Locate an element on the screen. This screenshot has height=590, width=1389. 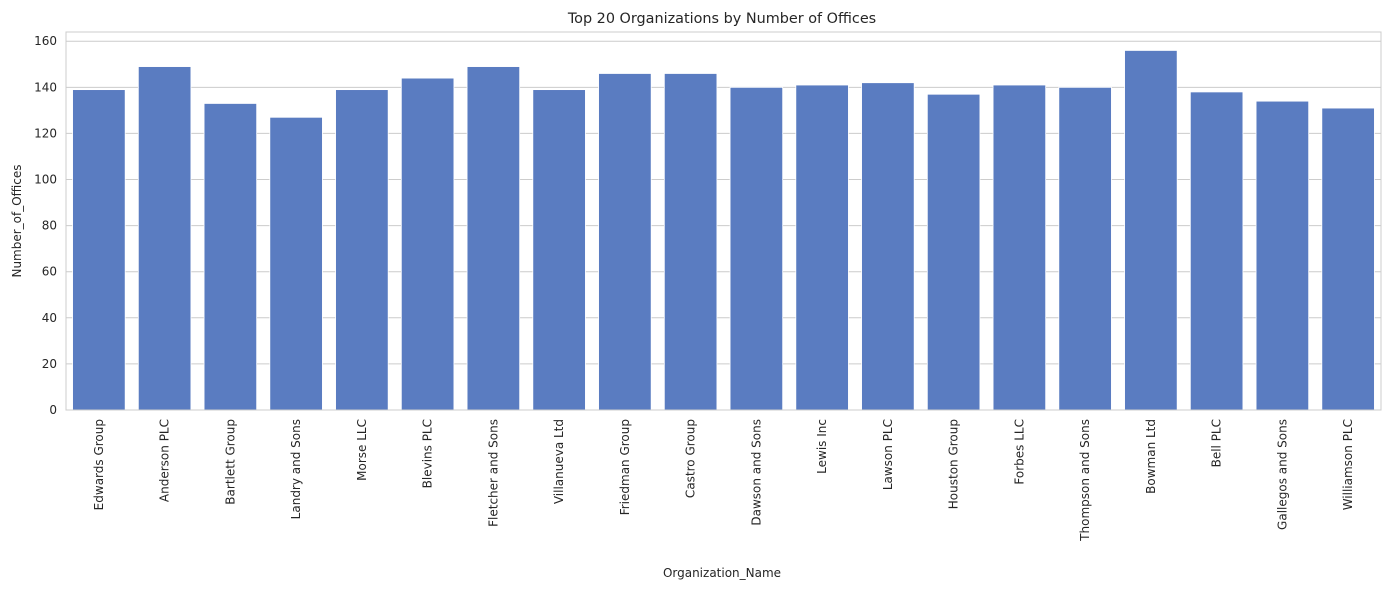
y-tick-label: 120 is located at coordinates (45, 133).